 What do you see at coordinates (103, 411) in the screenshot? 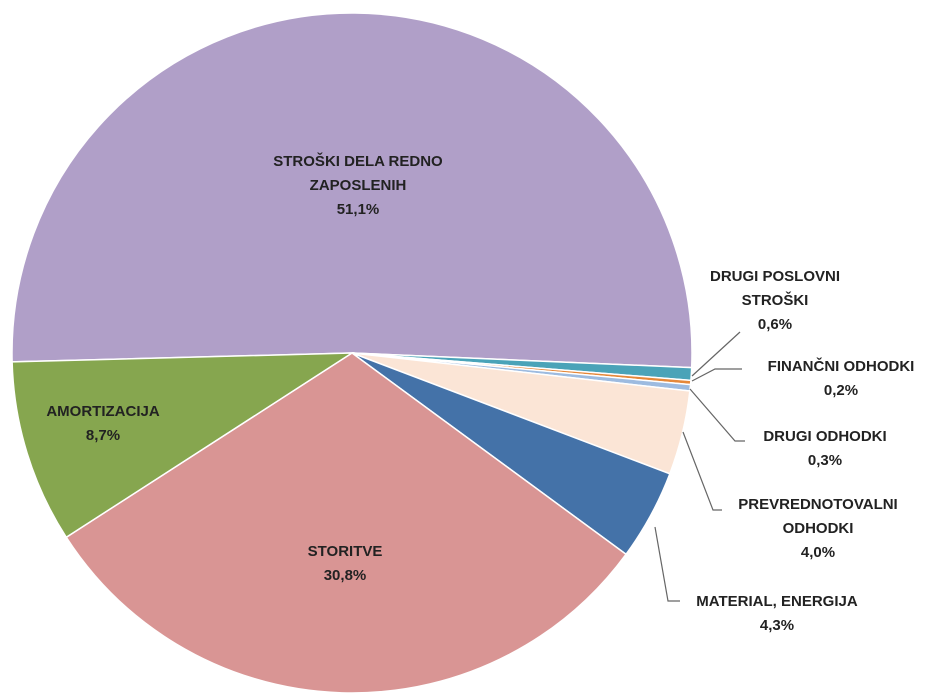
I see `category-name: AMORTIZACIJA` at bounding box center [103, 411].